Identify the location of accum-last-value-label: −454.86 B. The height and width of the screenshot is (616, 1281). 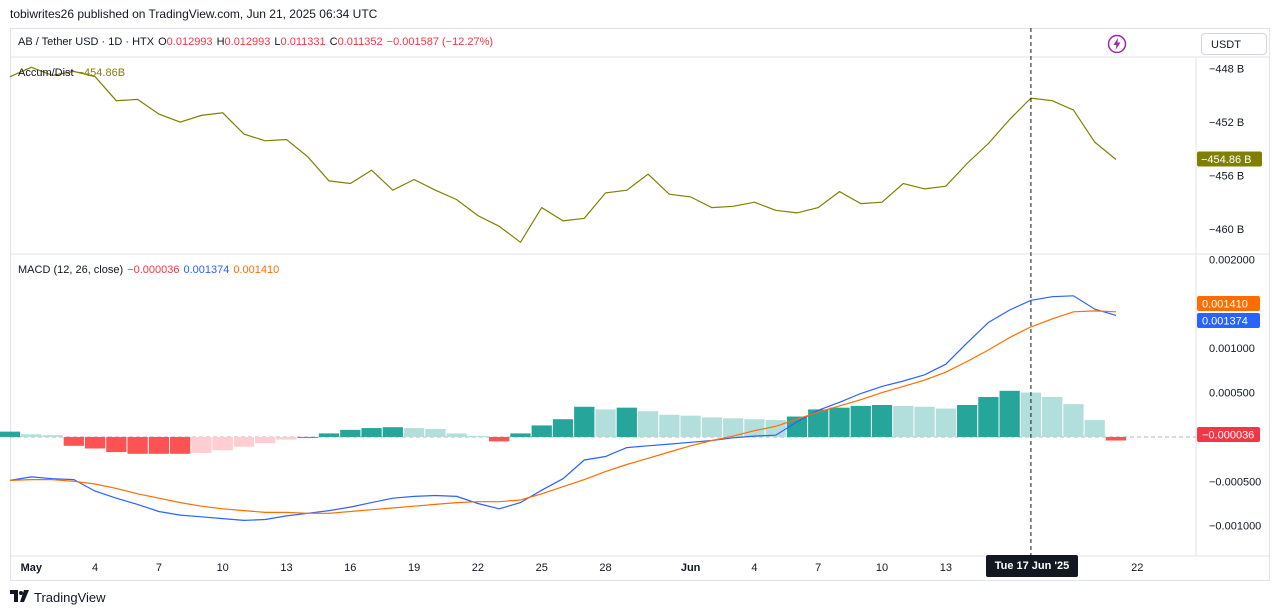
(1226, 160).